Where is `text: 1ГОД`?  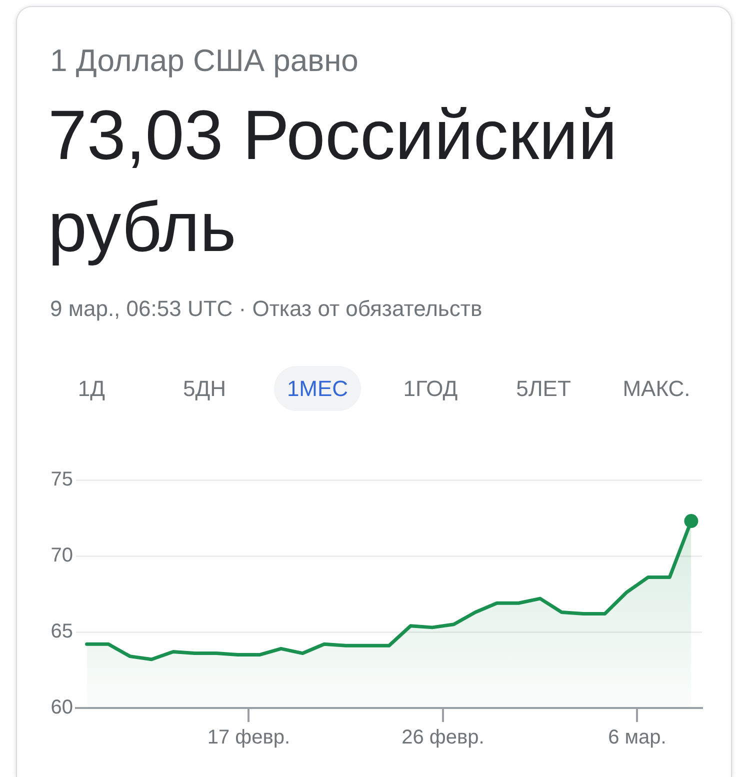
text: 1ГОД is located at coordinates (430, 388).